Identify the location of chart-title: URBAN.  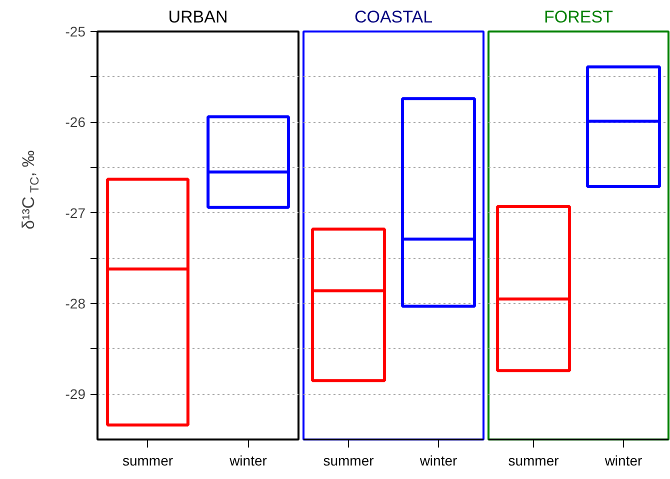
(198, 17).